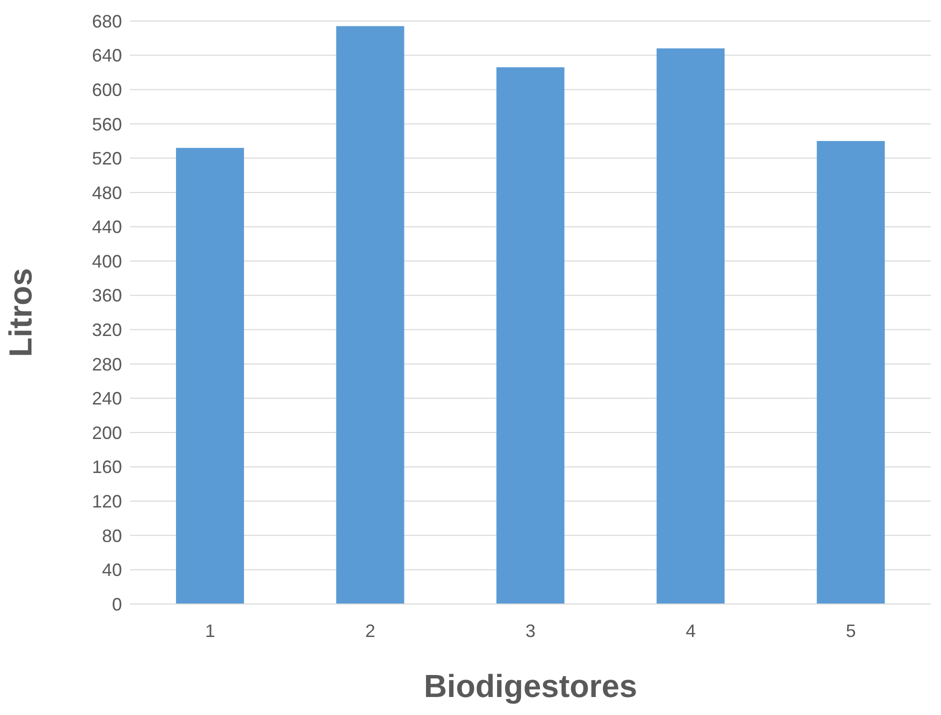 The height and width of the screenshot is (715, 941). Describe the element at coordinates (112, 536) in the screenshot. I see `y-tick-label: 80` at that location.